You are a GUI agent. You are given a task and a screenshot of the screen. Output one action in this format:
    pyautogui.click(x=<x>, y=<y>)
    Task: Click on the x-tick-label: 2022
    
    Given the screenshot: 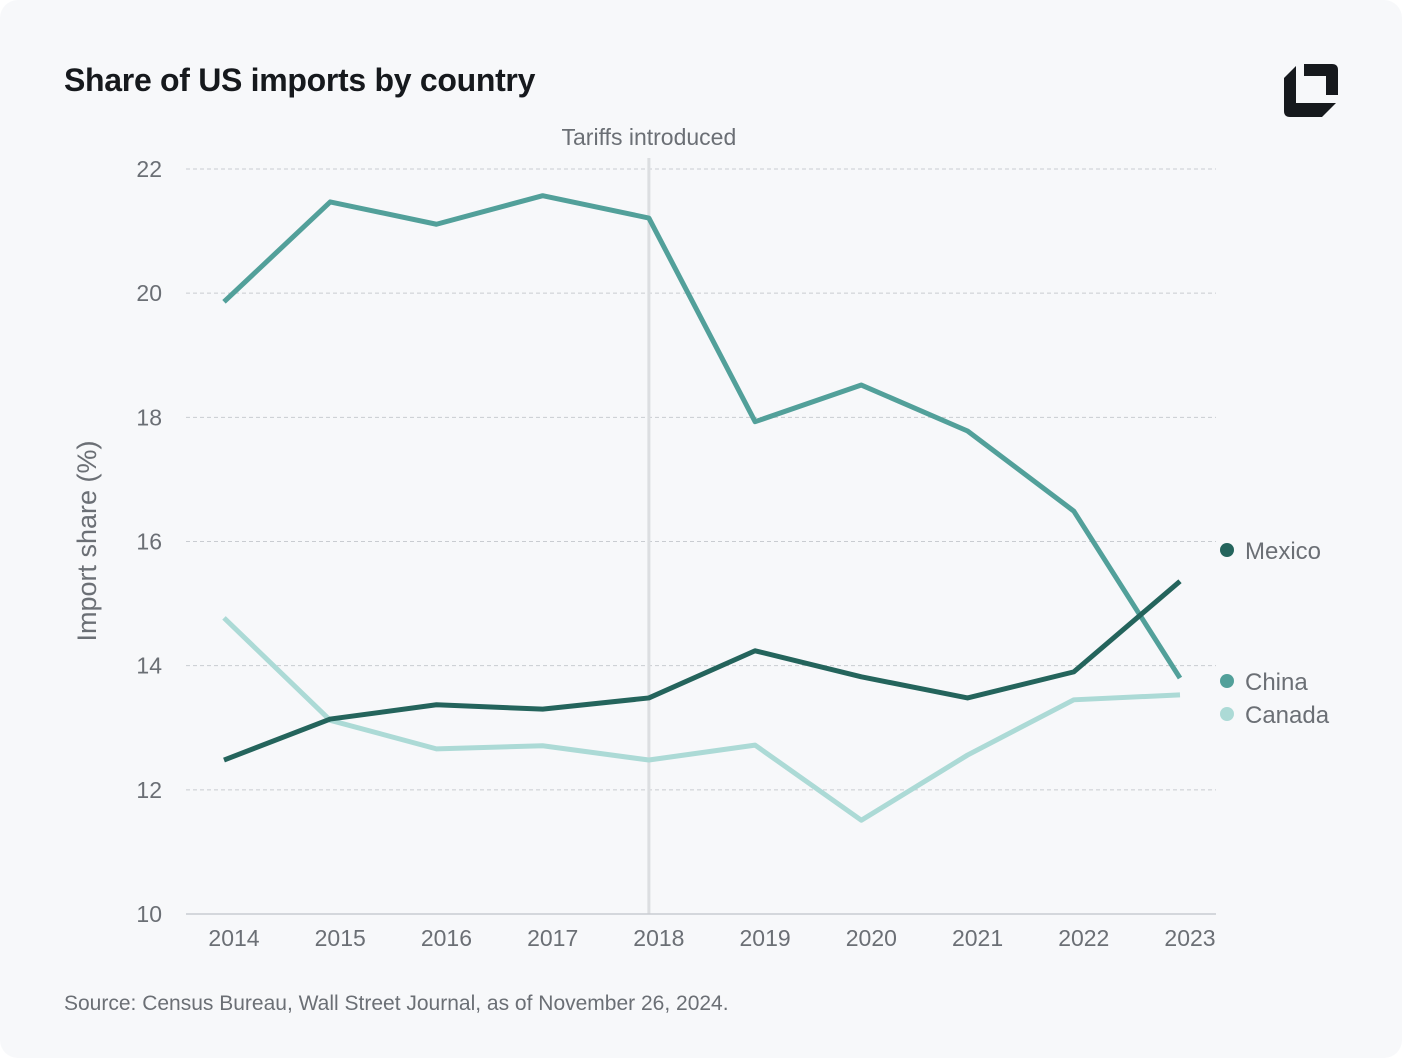 What is the action you would take?
    pyautogui.click(x=1083, y=938)
    